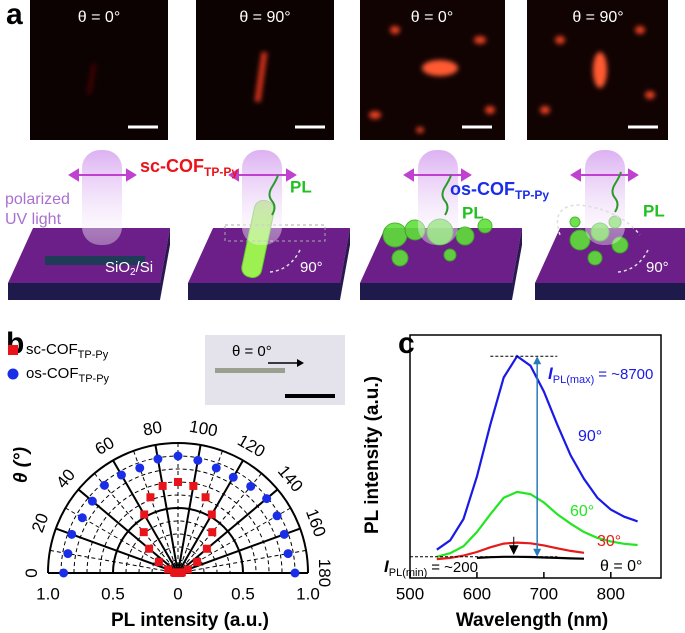 The image size is (685, 633). Describe the element at coordinates (52, 373) in the screenshot. I see `legend-name: os-COF` at that location.